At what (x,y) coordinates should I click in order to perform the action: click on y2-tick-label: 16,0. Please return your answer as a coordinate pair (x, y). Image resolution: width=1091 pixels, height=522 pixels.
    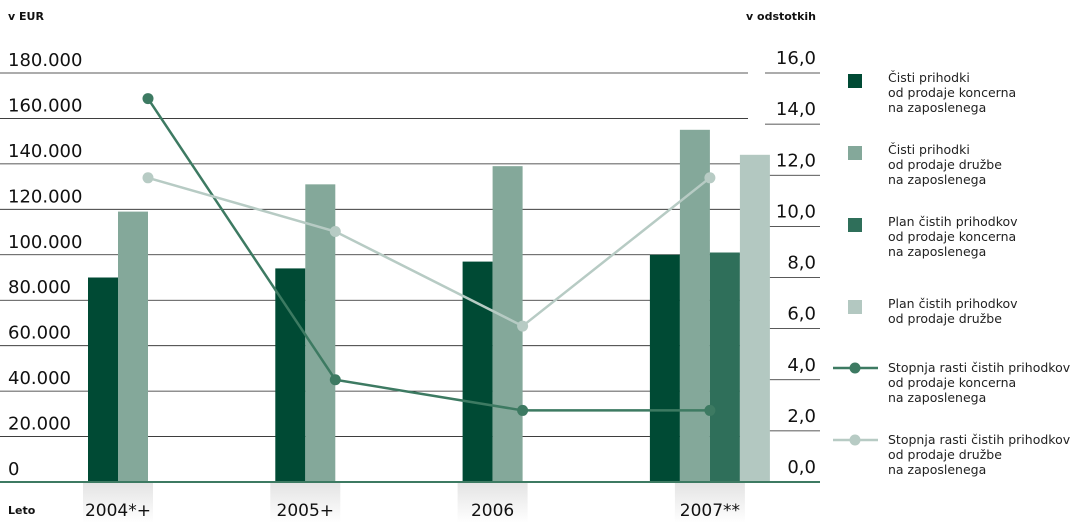
    Looking at the image, I should click on (796, 58).